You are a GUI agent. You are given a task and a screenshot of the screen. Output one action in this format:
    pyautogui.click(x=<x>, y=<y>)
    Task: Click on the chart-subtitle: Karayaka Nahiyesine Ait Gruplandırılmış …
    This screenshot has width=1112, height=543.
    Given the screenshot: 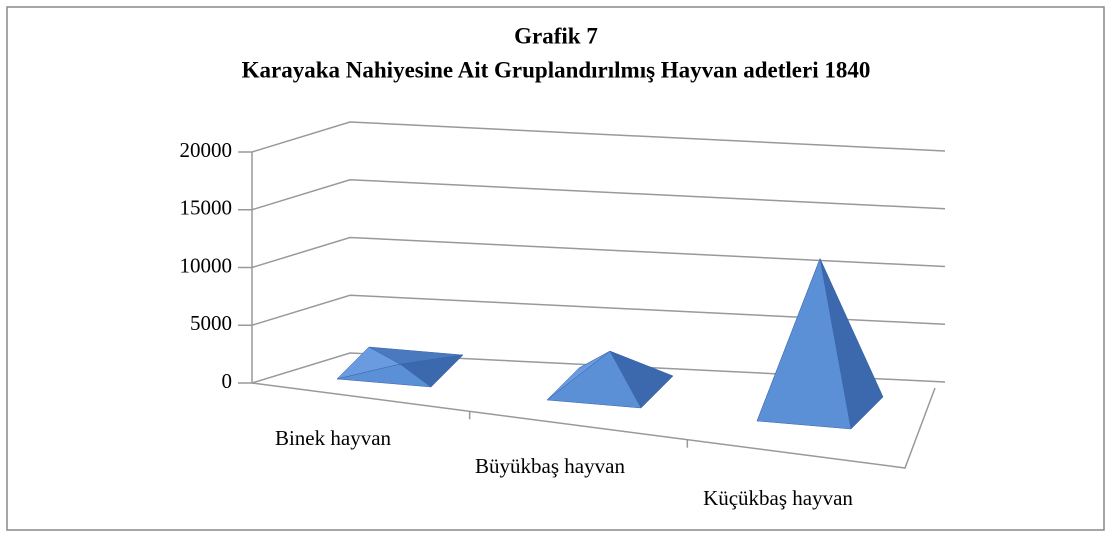 What is the action you would take?
    pyautogui.click(x=556, y=69)
    